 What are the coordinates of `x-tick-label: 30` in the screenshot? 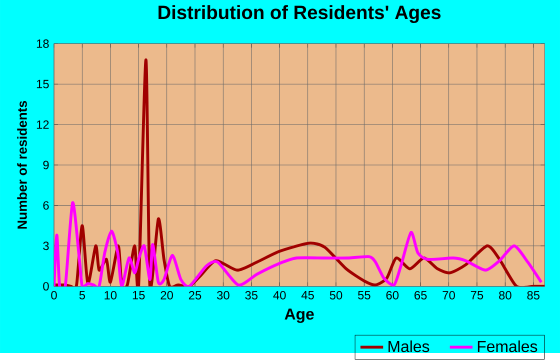 It's located at (223, 295).